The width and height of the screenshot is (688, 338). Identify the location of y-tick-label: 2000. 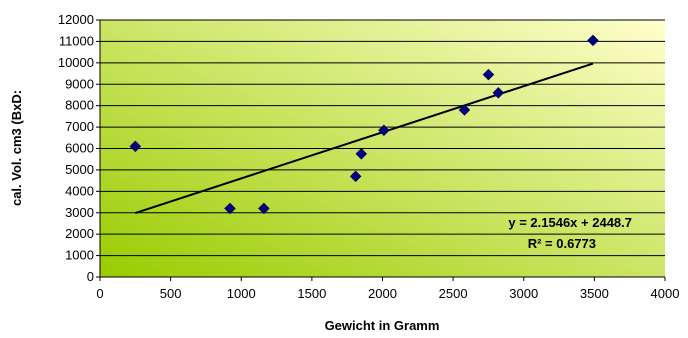
(79, 233).